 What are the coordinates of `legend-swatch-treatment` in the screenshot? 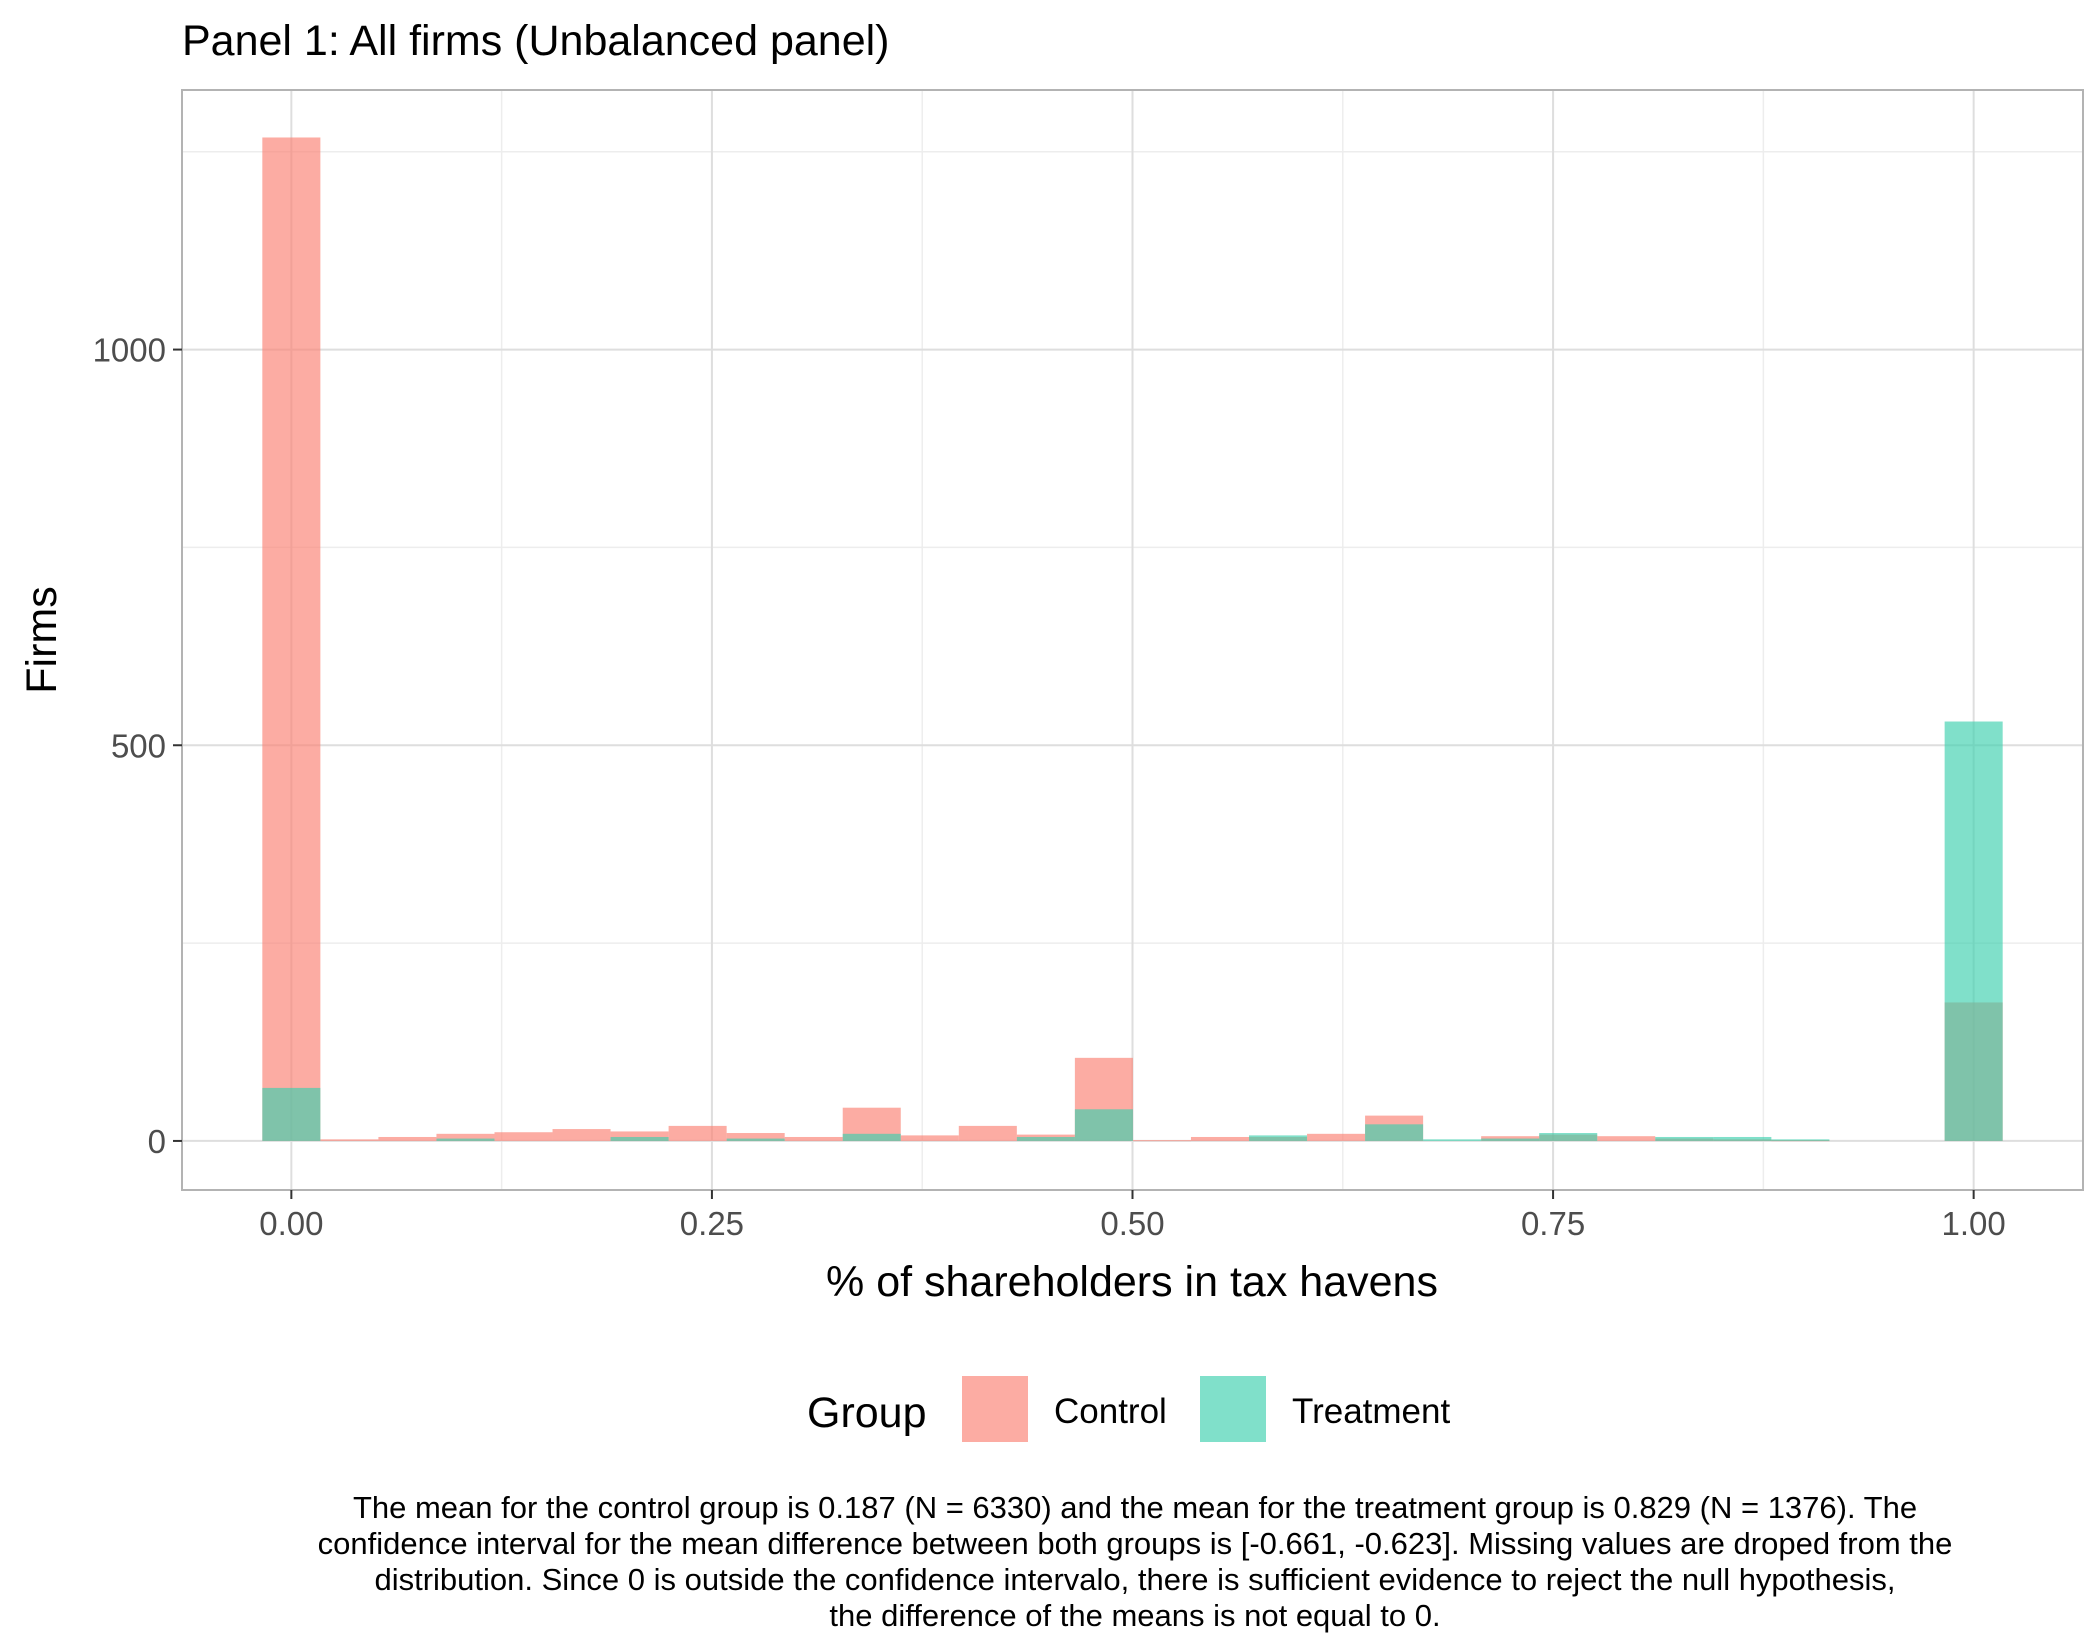 It's located at (1233, 1409).